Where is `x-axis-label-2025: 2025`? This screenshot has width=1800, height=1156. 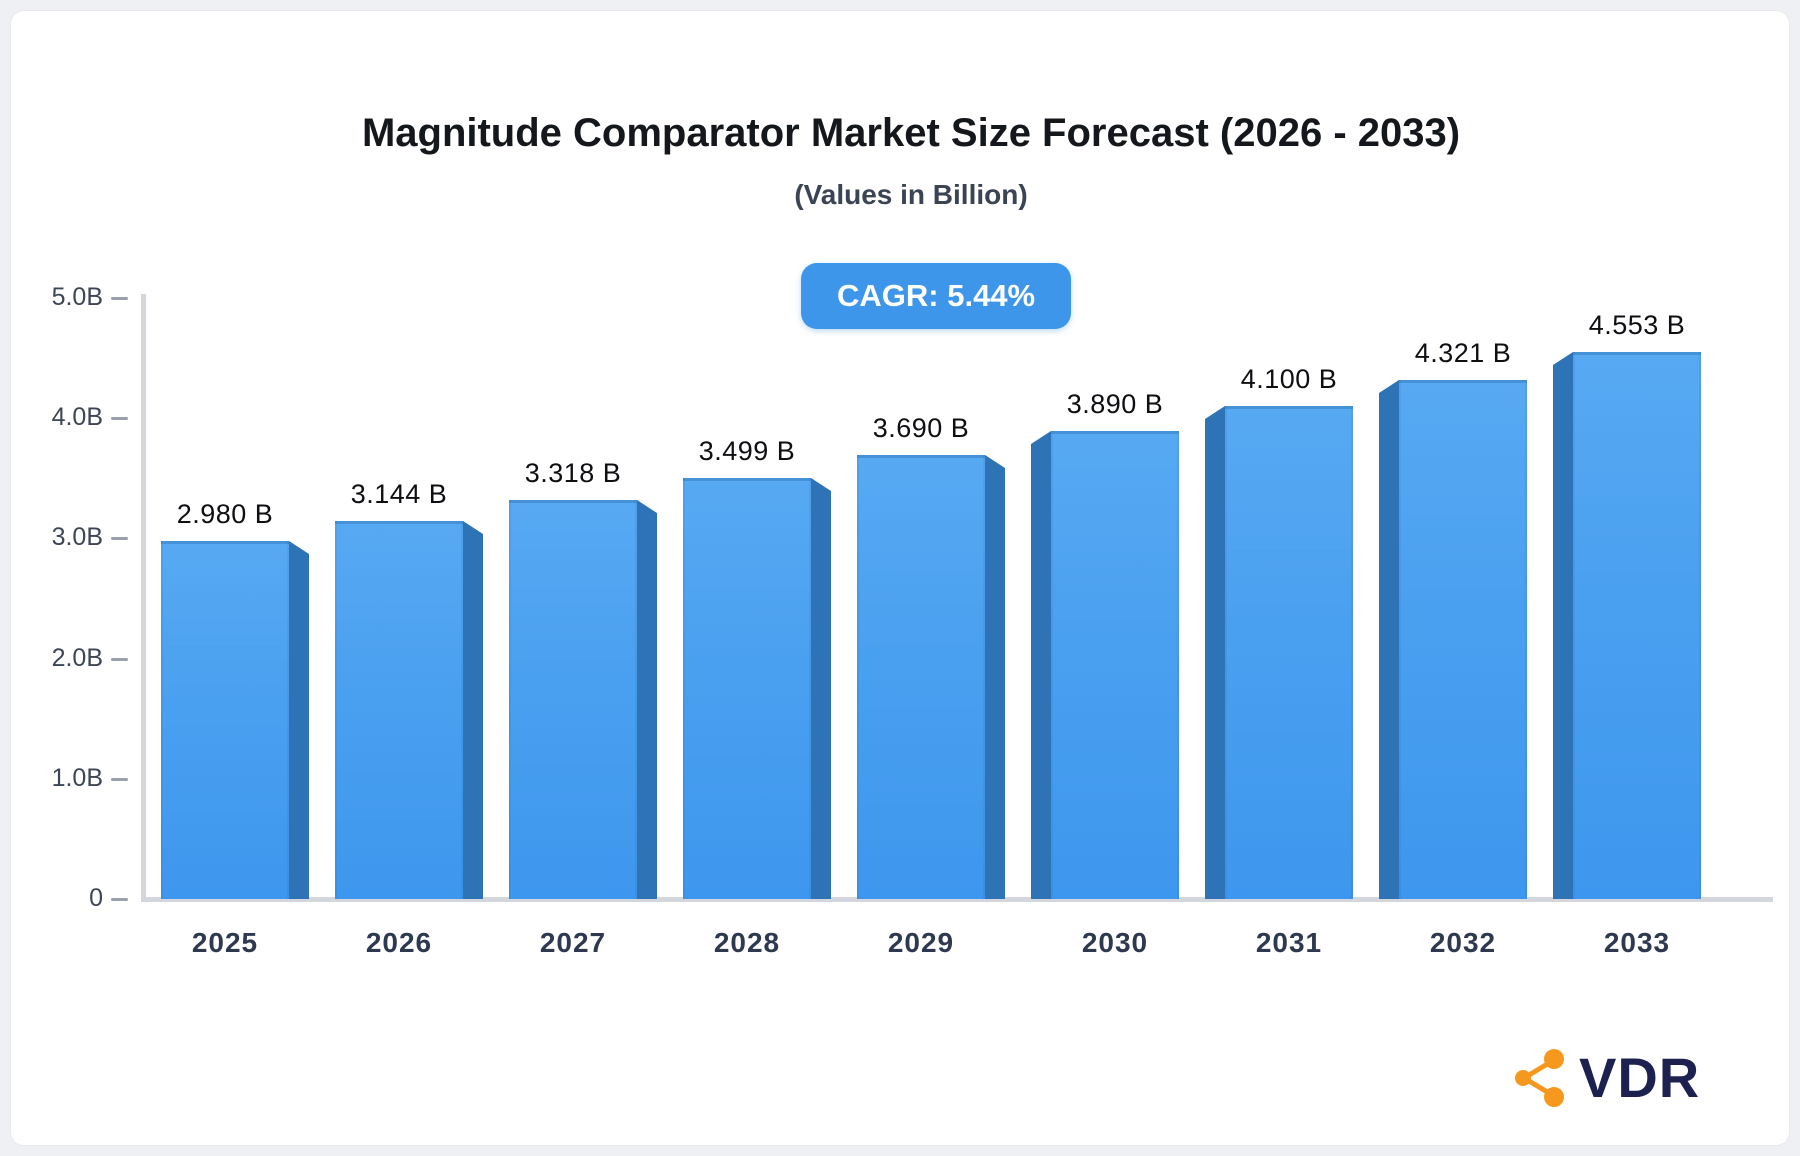
x-axis-label-2025: 2025 is located at coordinates (225, 942).